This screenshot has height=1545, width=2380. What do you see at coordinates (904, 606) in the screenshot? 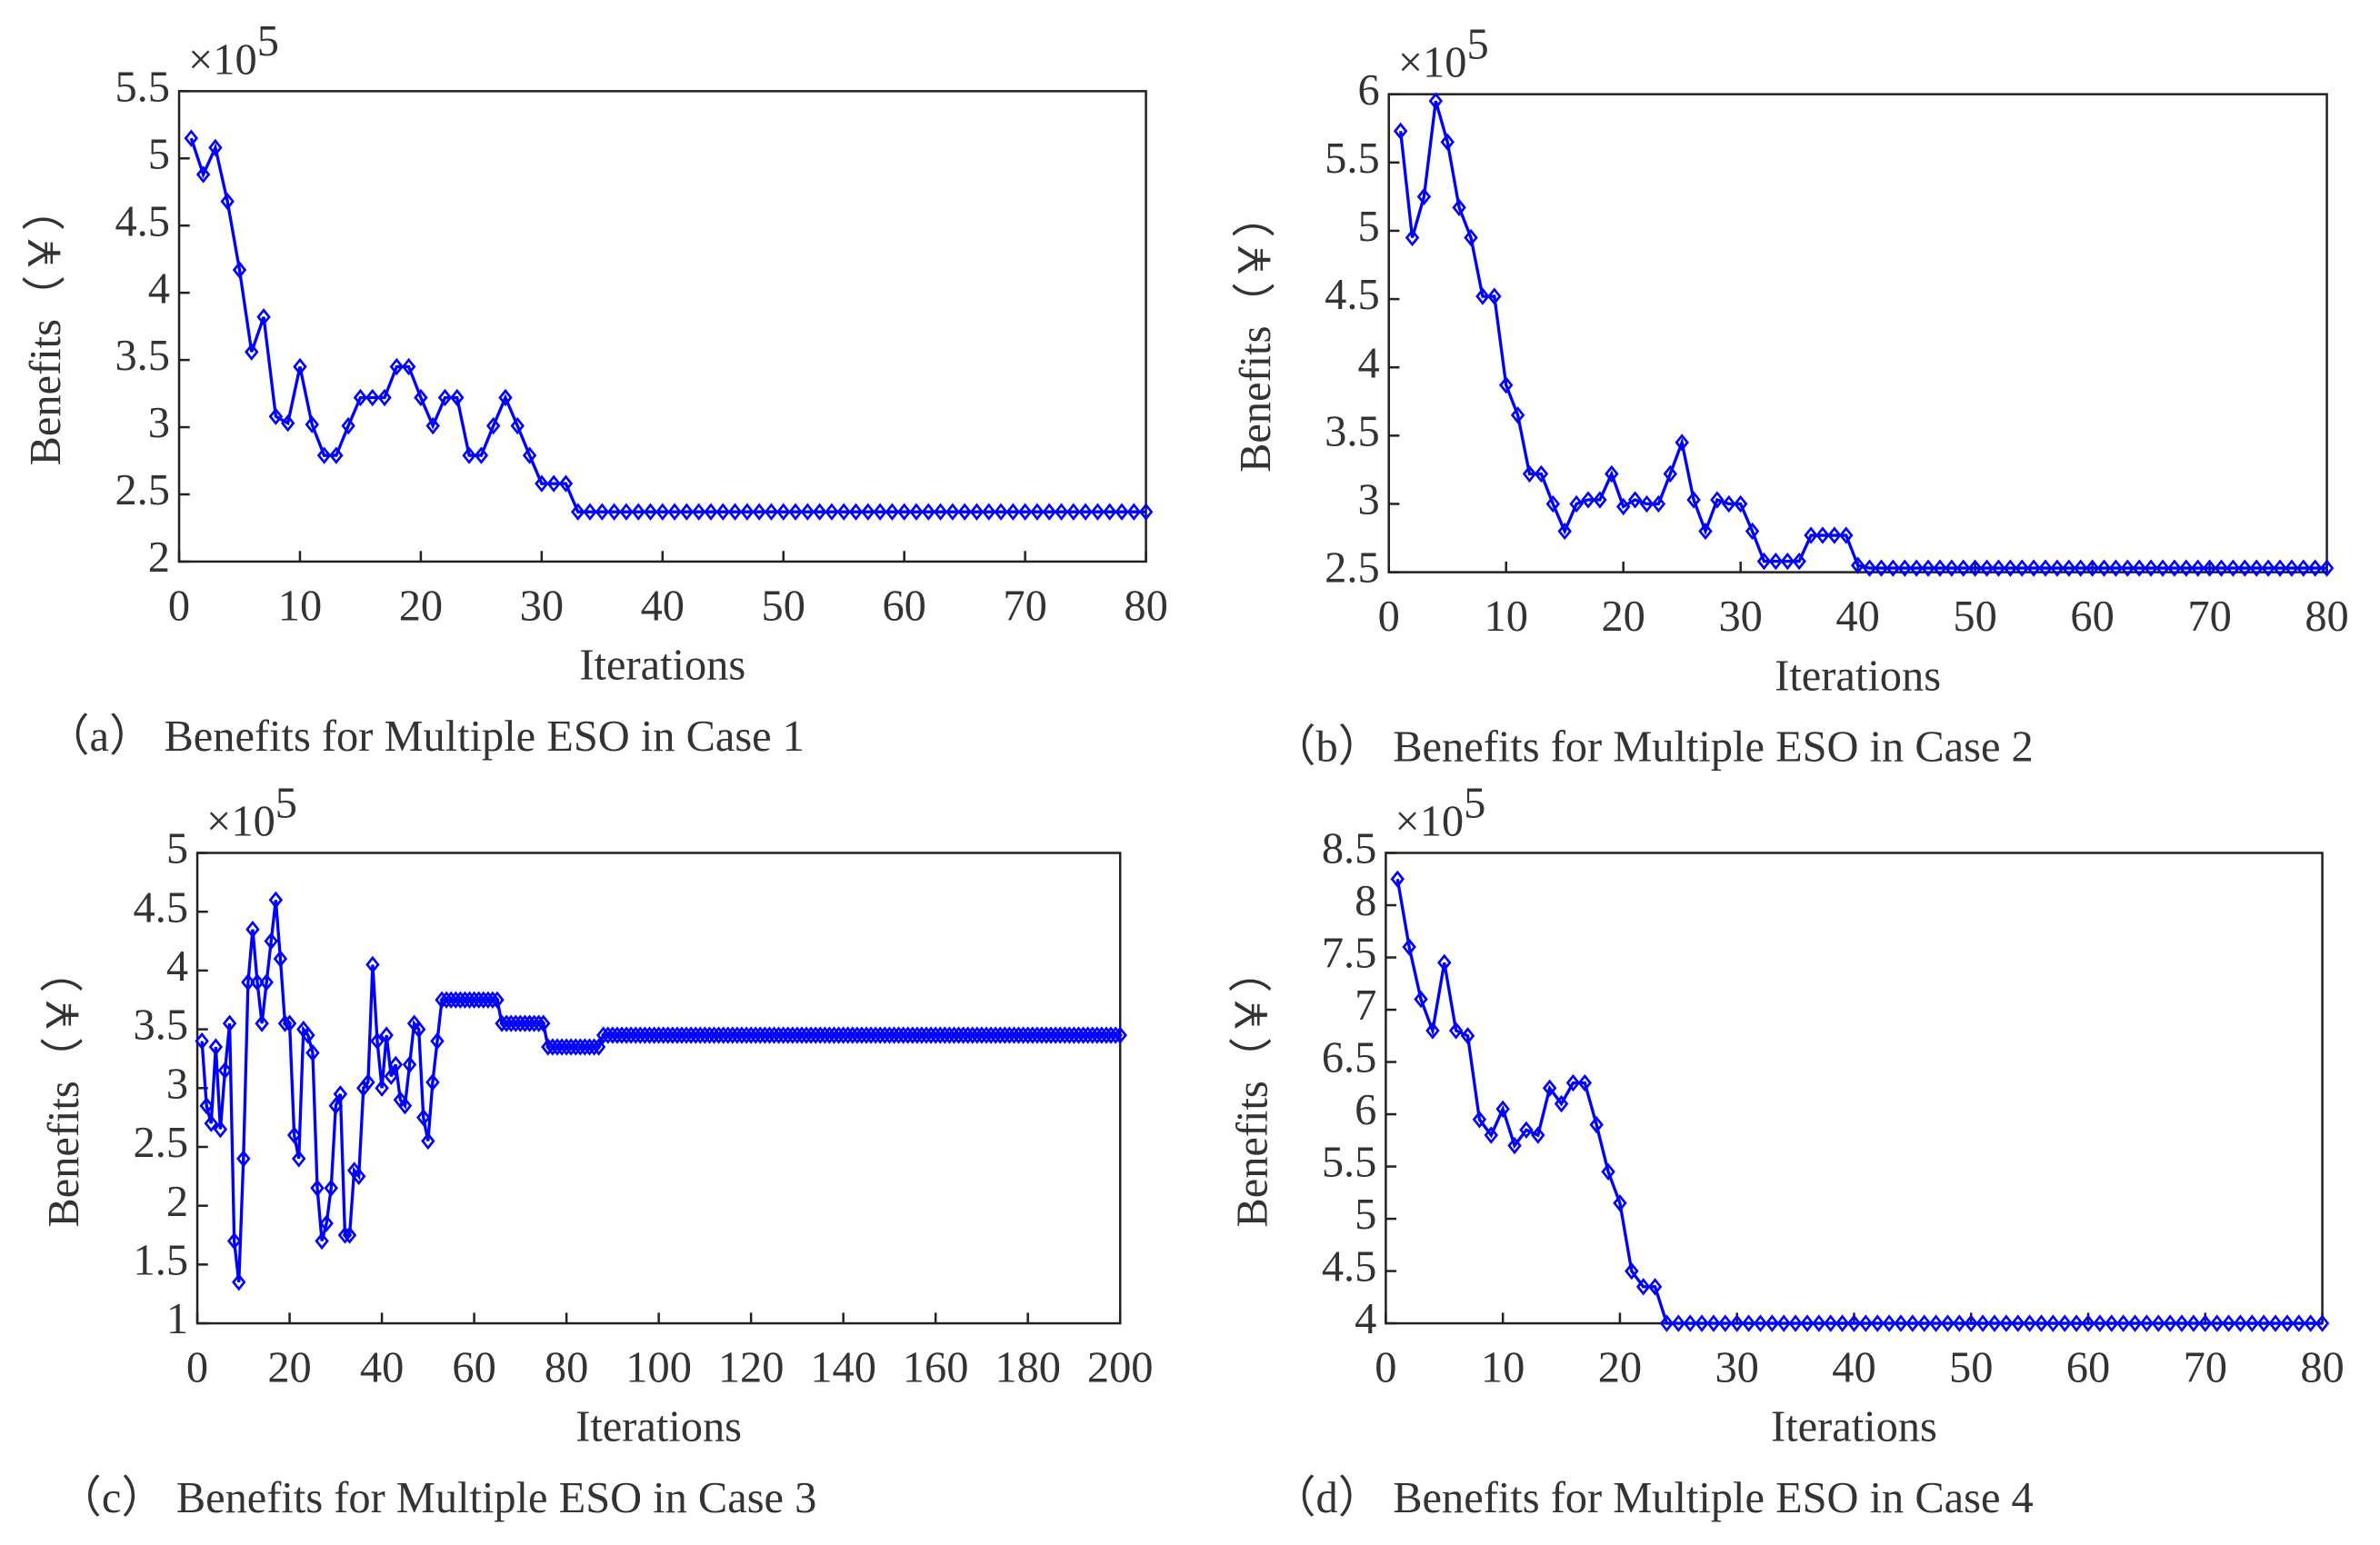
I see `x-tick-label: 60` at bounding box center [904, 606].